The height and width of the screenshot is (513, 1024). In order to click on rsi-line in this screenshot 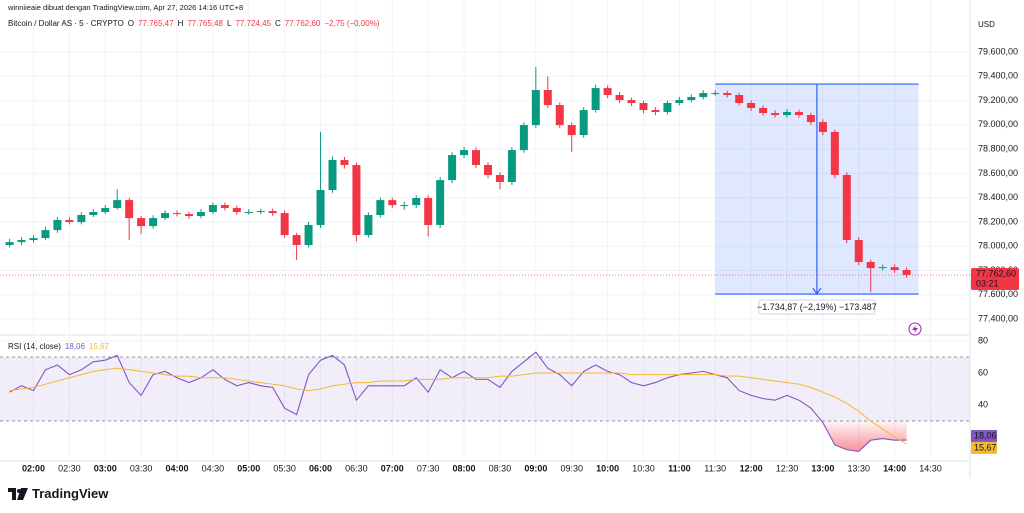, I will do `click(458, 406)`.